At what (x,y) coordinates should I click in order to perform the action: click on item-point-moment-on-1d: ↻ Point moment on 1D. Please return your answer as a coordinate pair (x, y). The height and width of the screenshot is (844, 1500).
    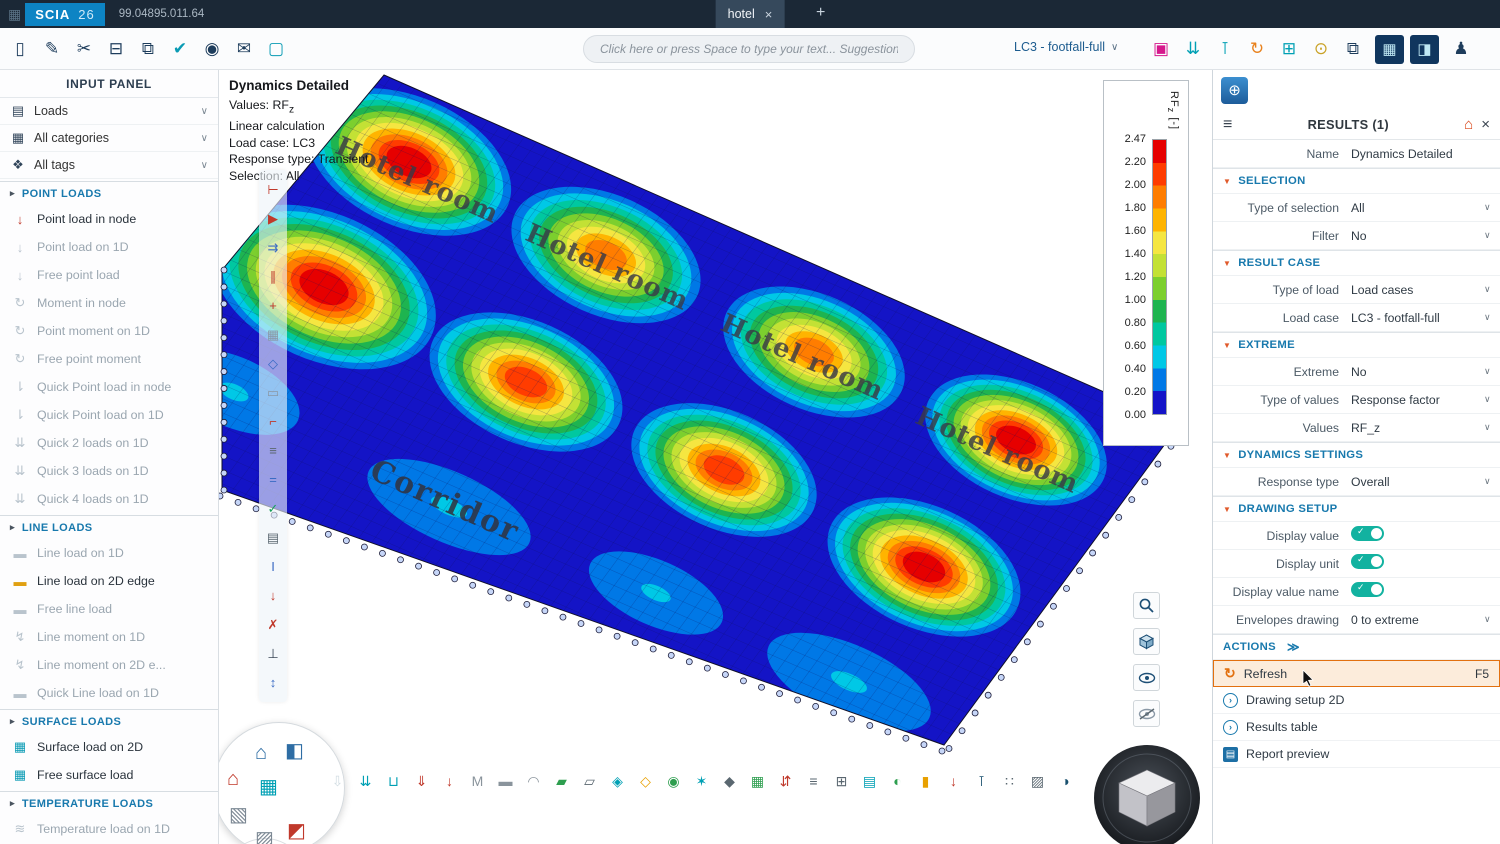
    Looking at the image, I should click on (109, 331).